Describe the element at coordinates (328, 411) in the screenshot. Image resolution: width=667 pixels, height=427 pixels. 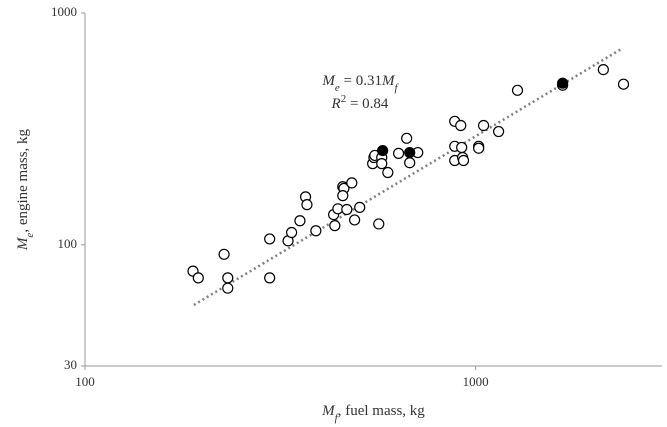
I see `x-axis-label-part: M` at that location.